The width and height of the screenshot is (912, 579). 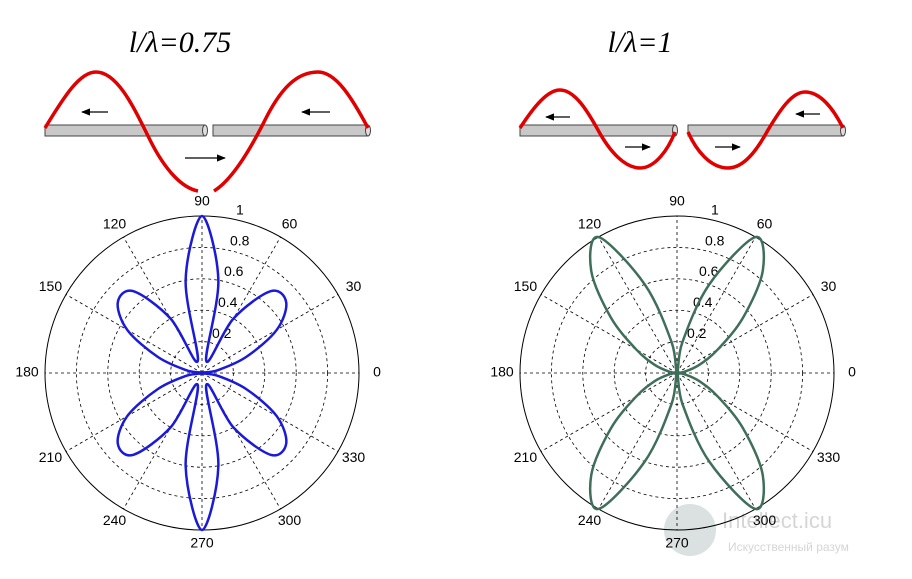 What do you see at coordinates (697, 333) in the screenshot?
I see `r-tick-label: 0.2` at bounding box center [697, 333].